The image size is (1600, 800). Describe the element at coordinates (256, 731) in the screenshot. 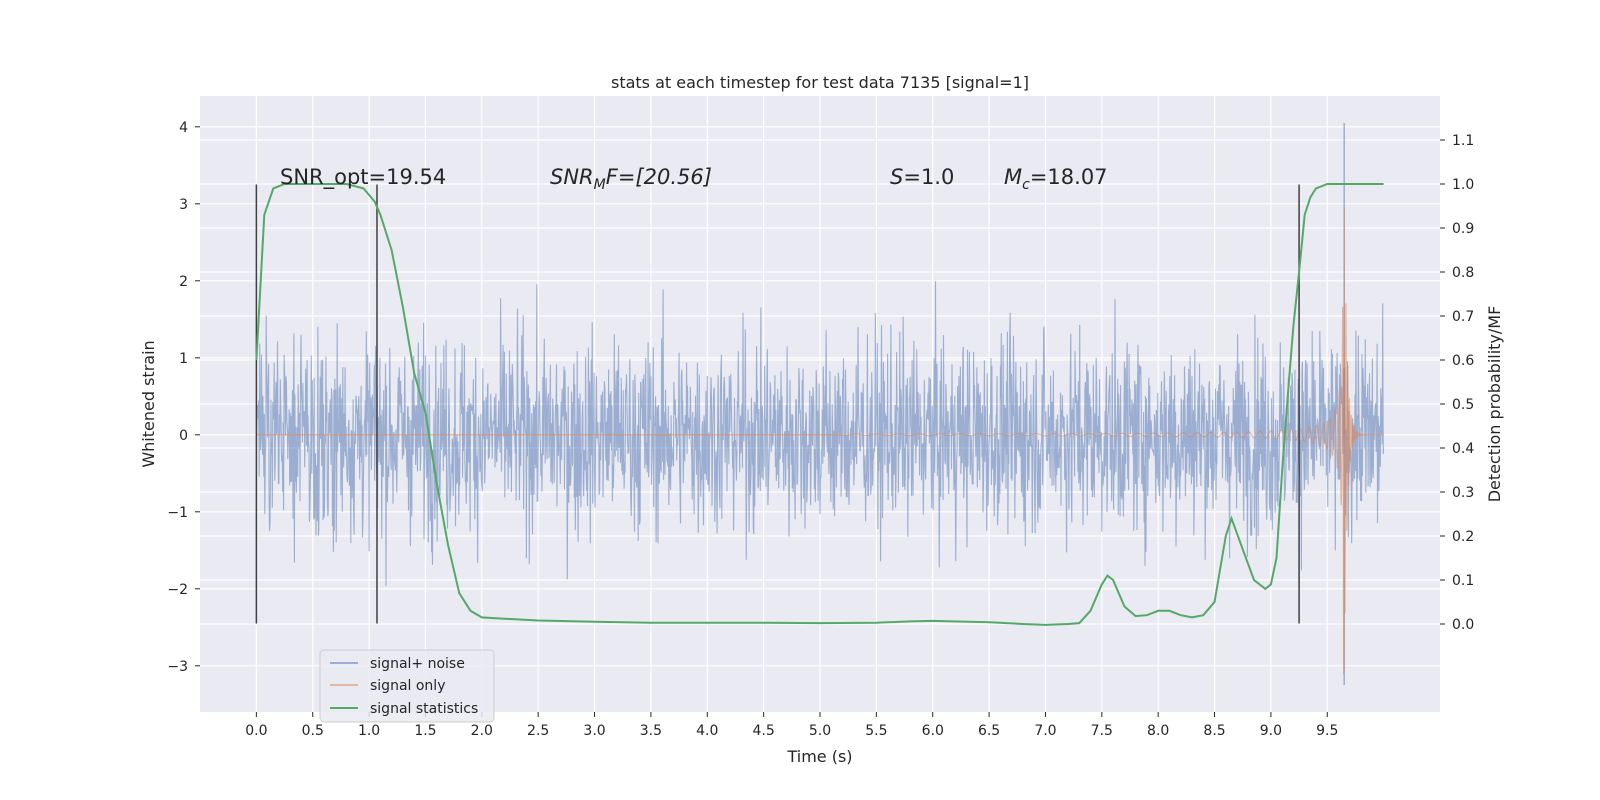

I see `x-tick-label: 0.0` at that location.